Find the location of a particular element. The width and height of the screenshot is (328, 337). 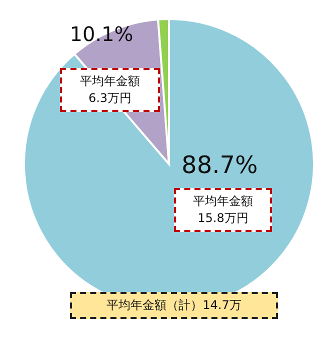

text: 平均年金額 6.3万円 is located at coordinates (110, 90).